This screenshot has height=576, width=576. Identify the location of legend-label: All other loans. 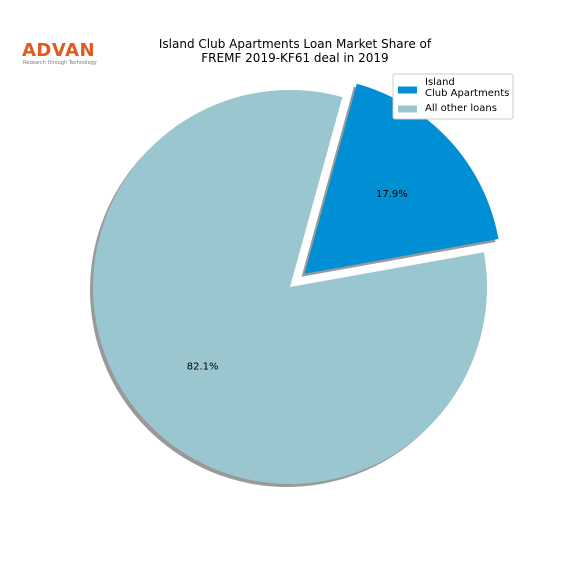
(461, 108).